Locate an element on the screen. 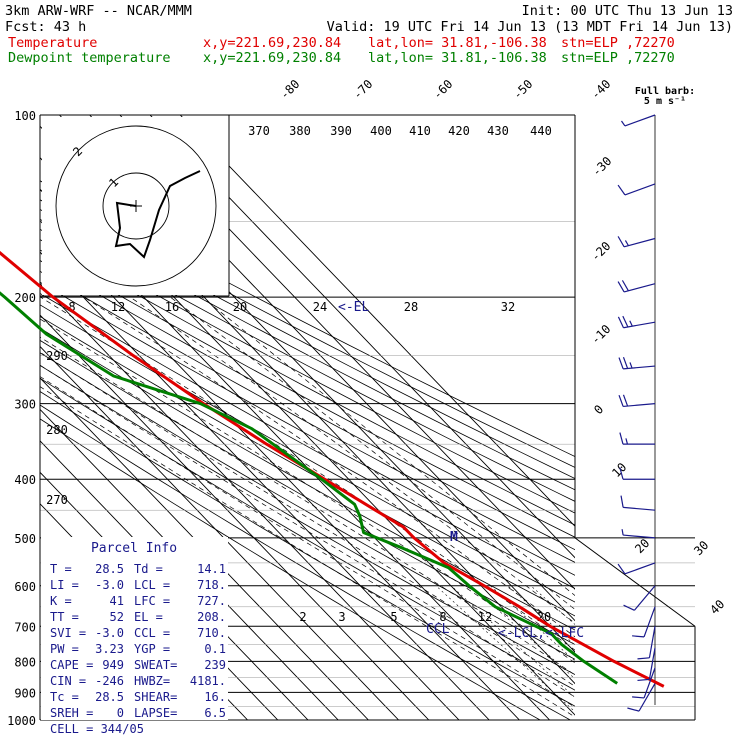 The width and height of the screenshot is (740, 740). parcel-row-label: CCL = is located at coordinates (152, 633).